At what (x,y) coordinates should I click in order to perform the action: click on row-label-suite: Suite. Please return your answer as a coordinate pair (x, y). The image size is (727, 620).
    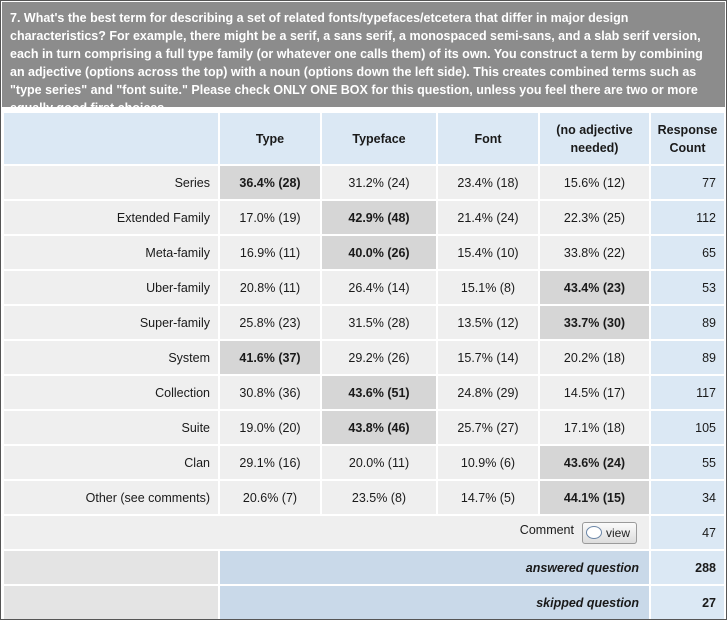
    Looking at the image, I should click on (111, 427).